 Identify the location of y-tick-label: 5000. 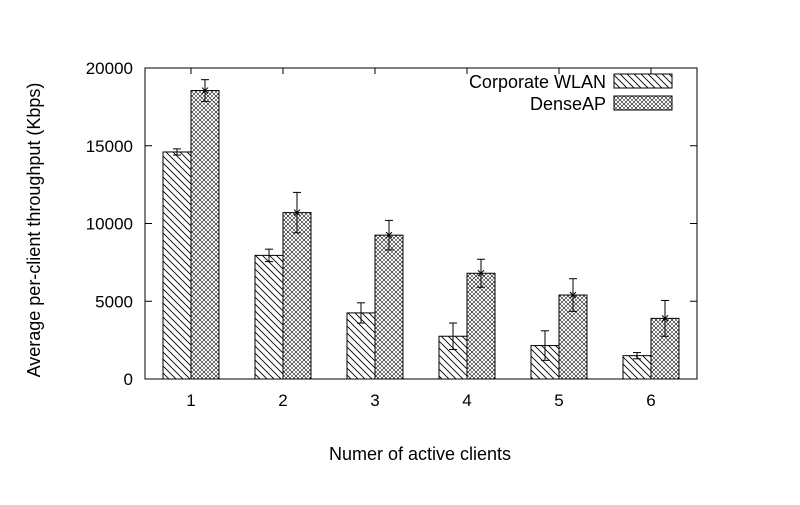
(114, 301).